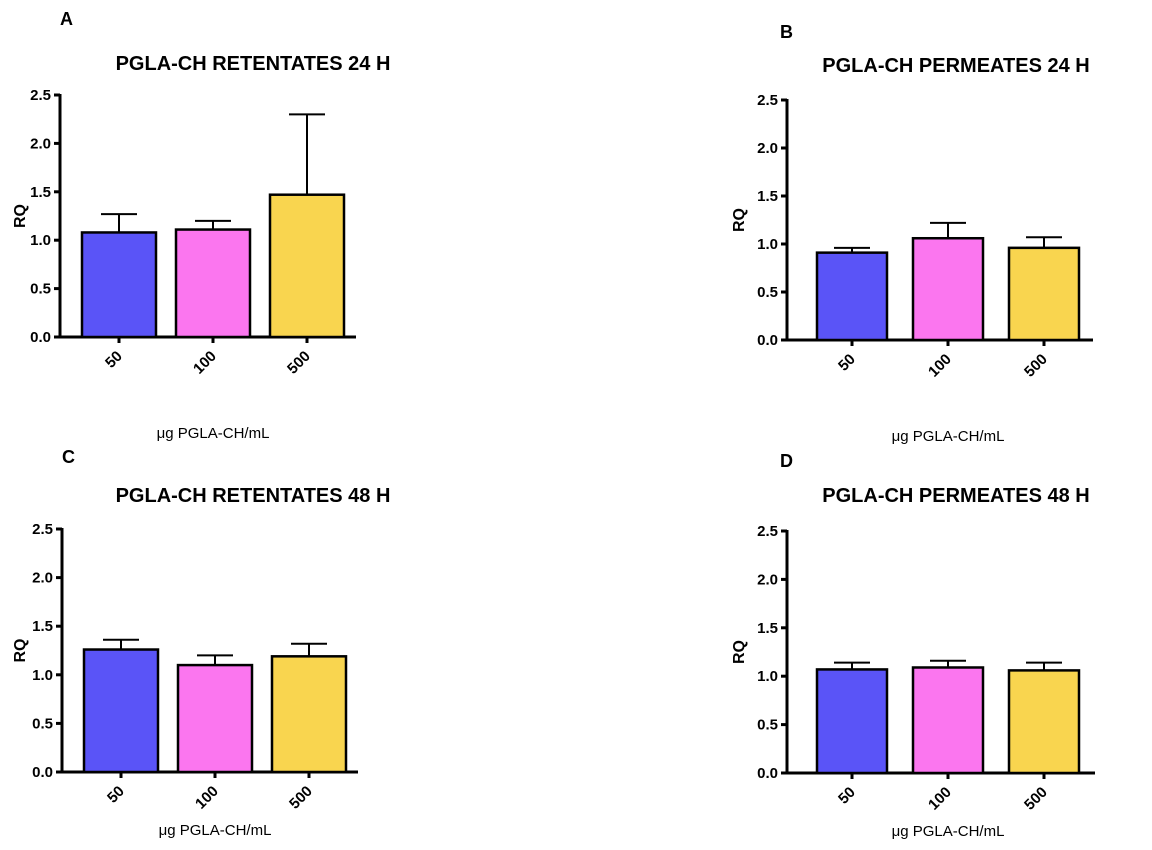 This screenshot has width=1152, height=850. Describe the element at coordinates (253, 64) in the screenshot. I see `chart-title: PGLA-CH RETENTATES 24 H` at that location.